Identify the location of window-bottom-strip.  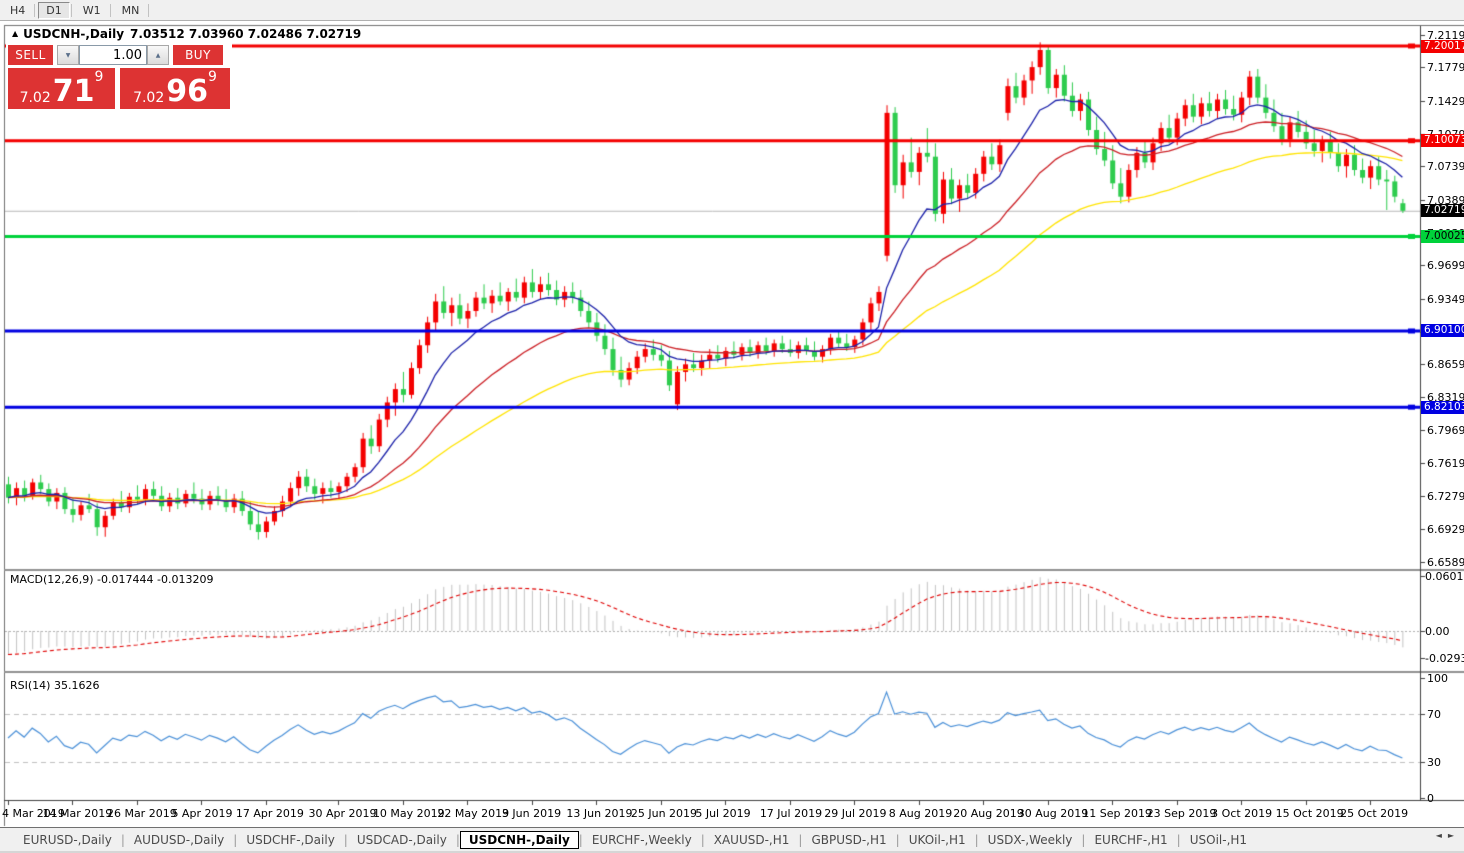
(732, 852).